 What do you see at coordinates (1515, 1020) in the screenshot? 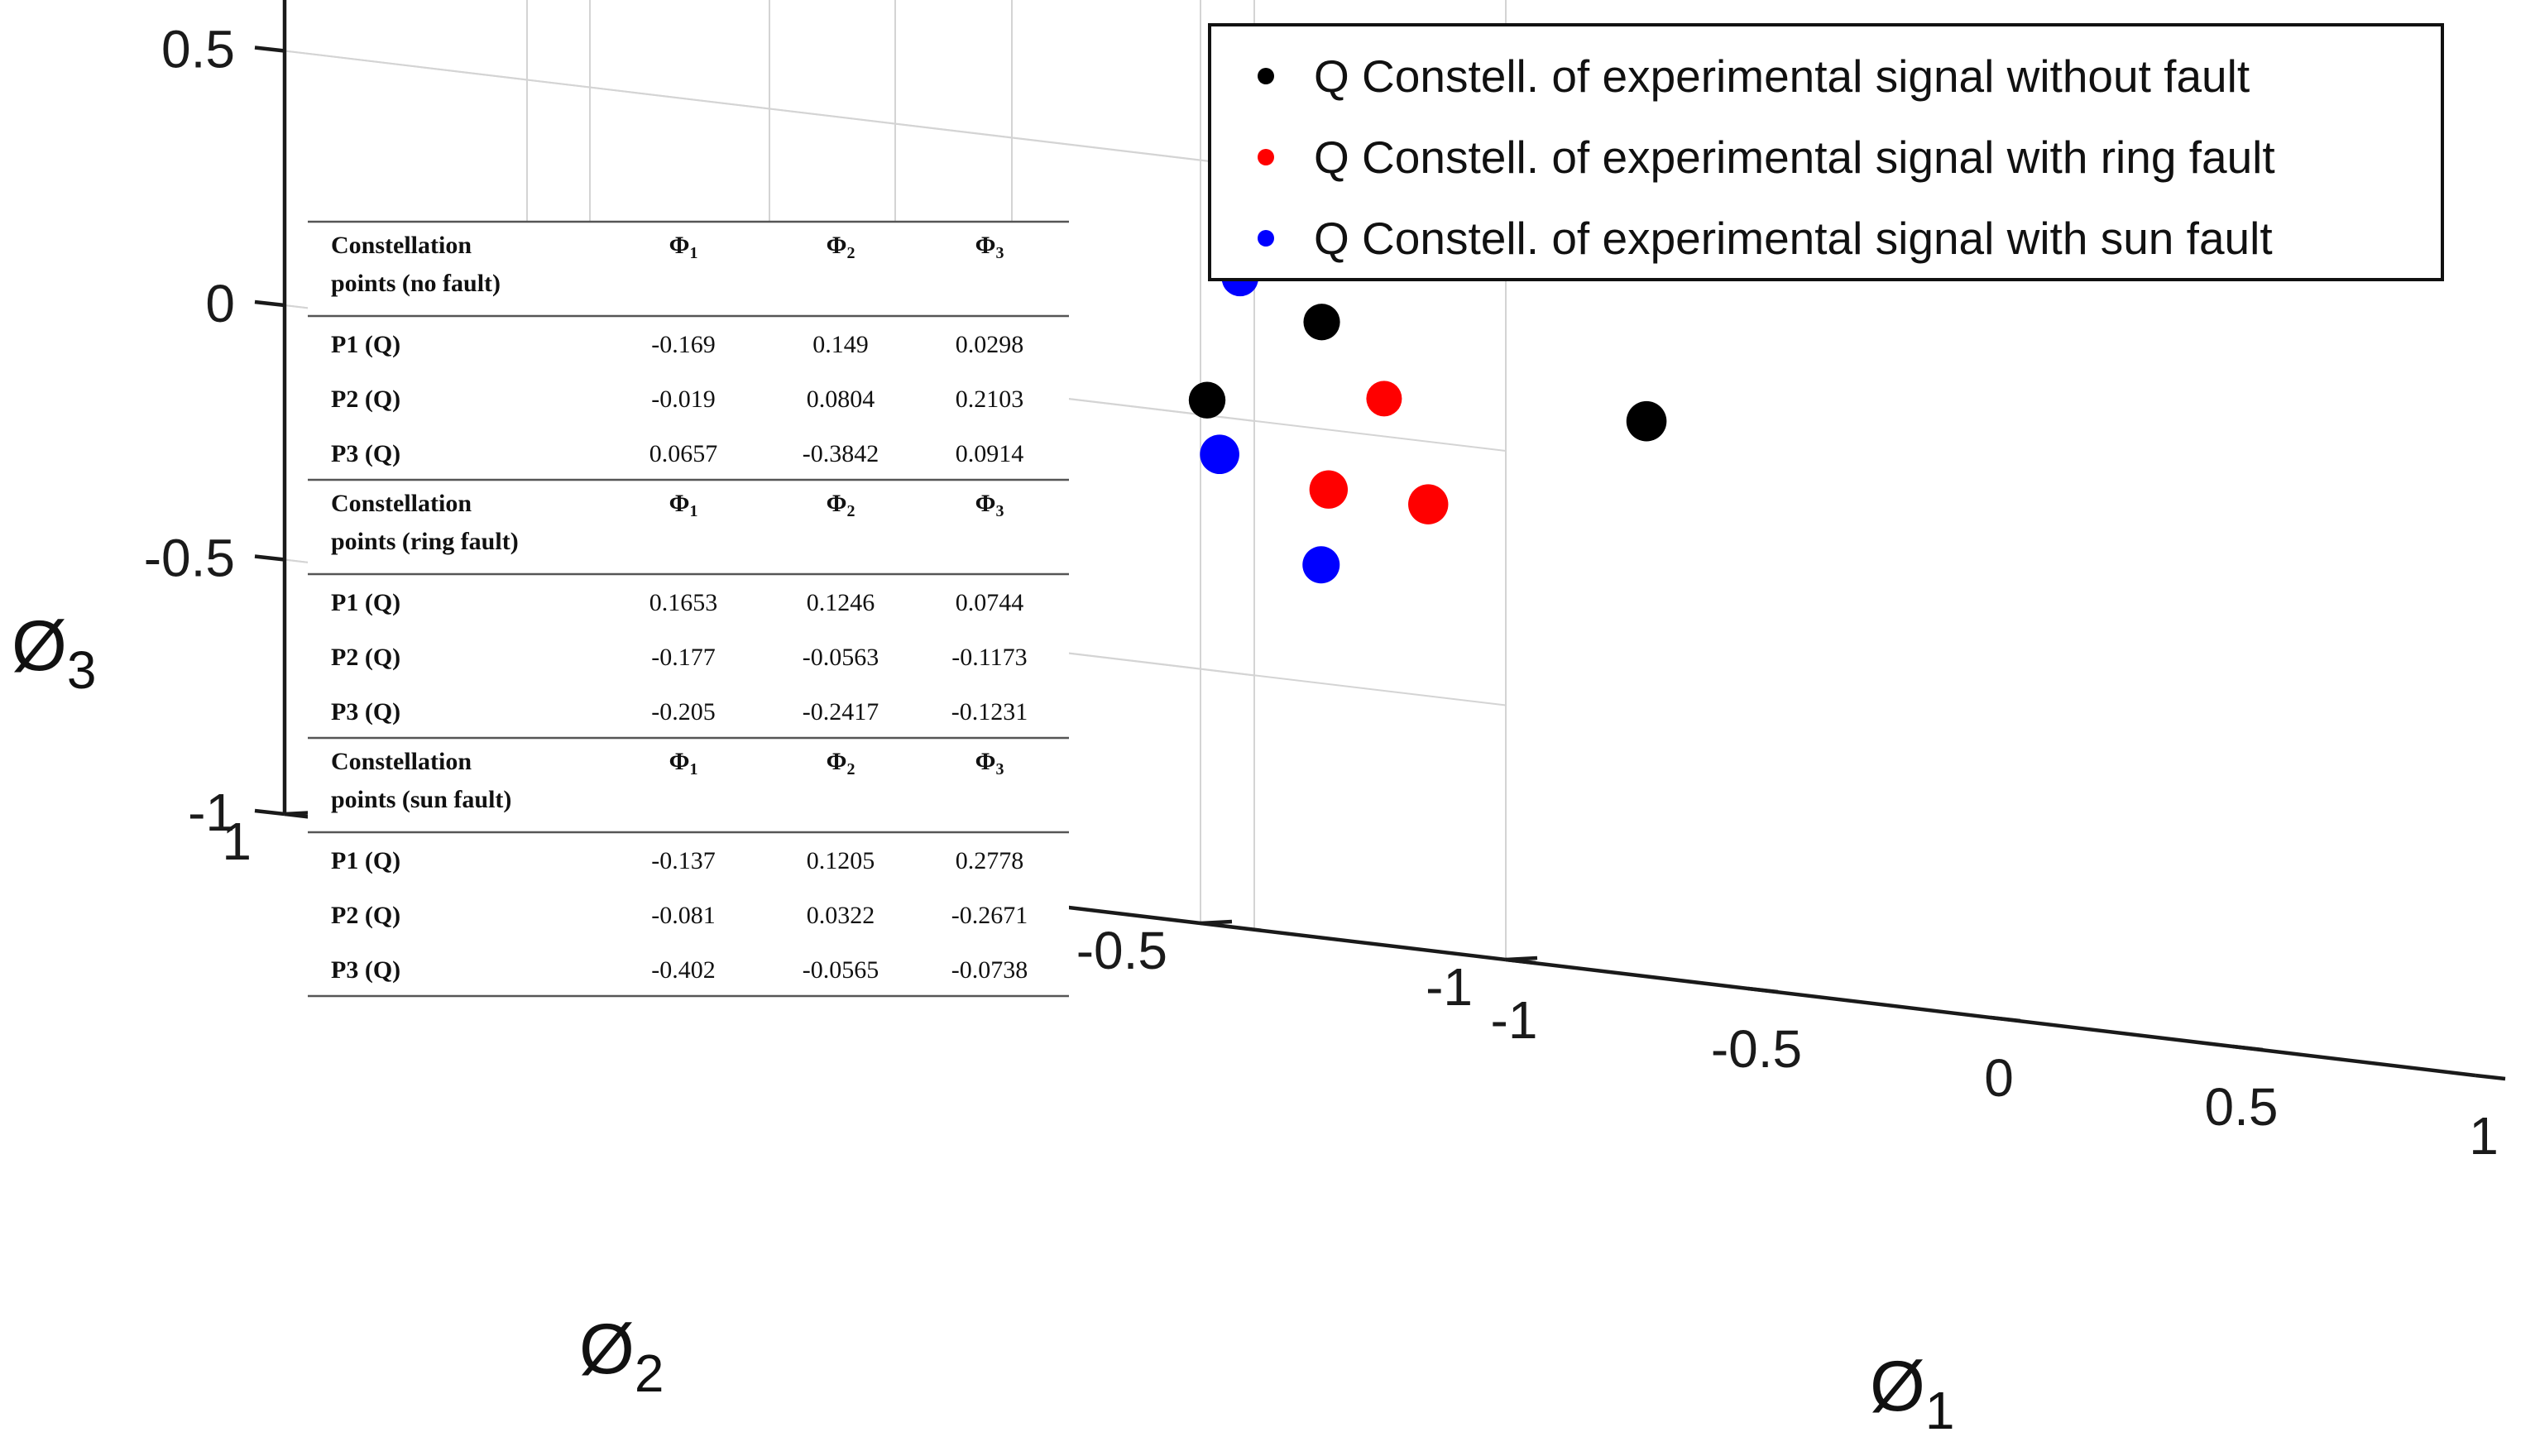
I see `x-tick-label: -1` at bounding box center [1515, 1020].